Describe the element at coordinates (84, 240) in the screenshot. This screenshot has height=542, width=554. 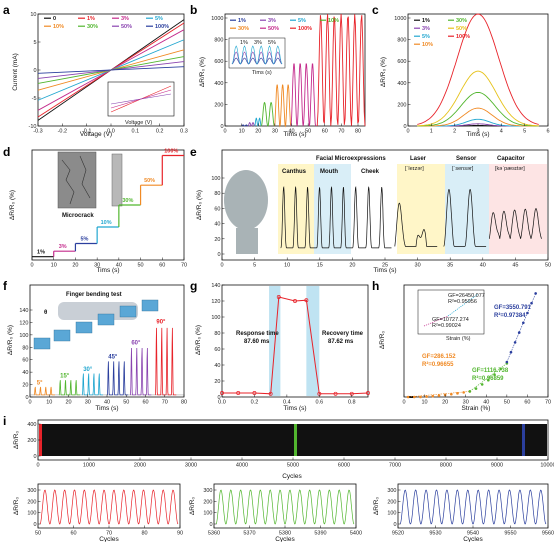
I see `step-label: 5%` at that location.